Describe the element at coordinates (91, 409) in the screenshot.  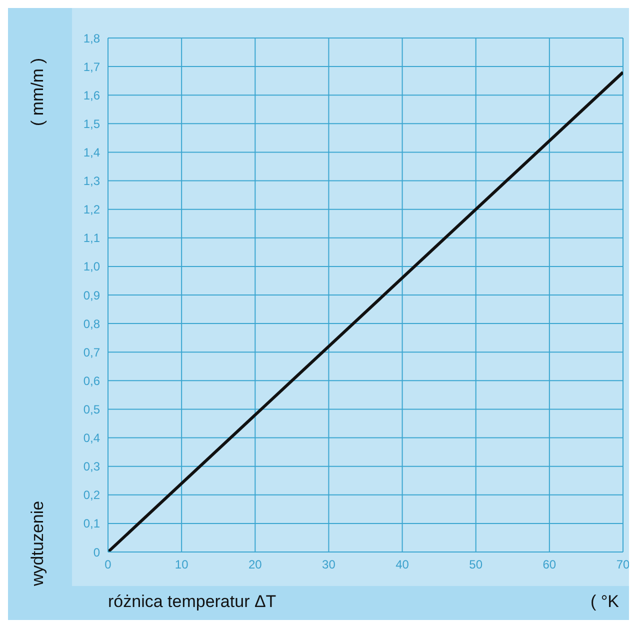
I see `y-tick-label: 0,5` at that location.